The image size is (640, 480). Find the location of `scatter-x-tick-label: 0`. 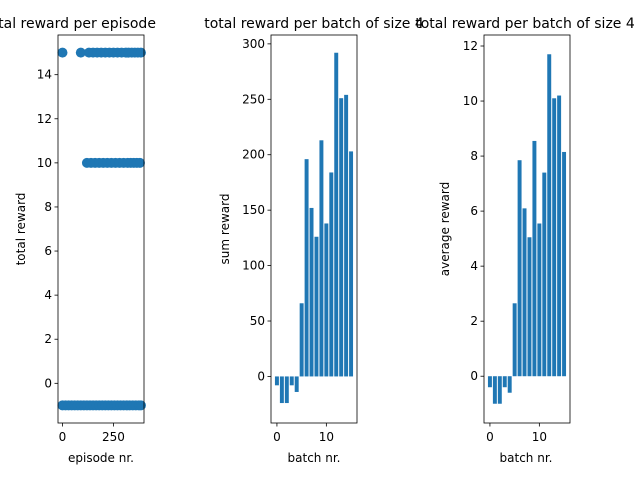

scatter-x-tick-label: 0 is located at coordinates (63, 437).